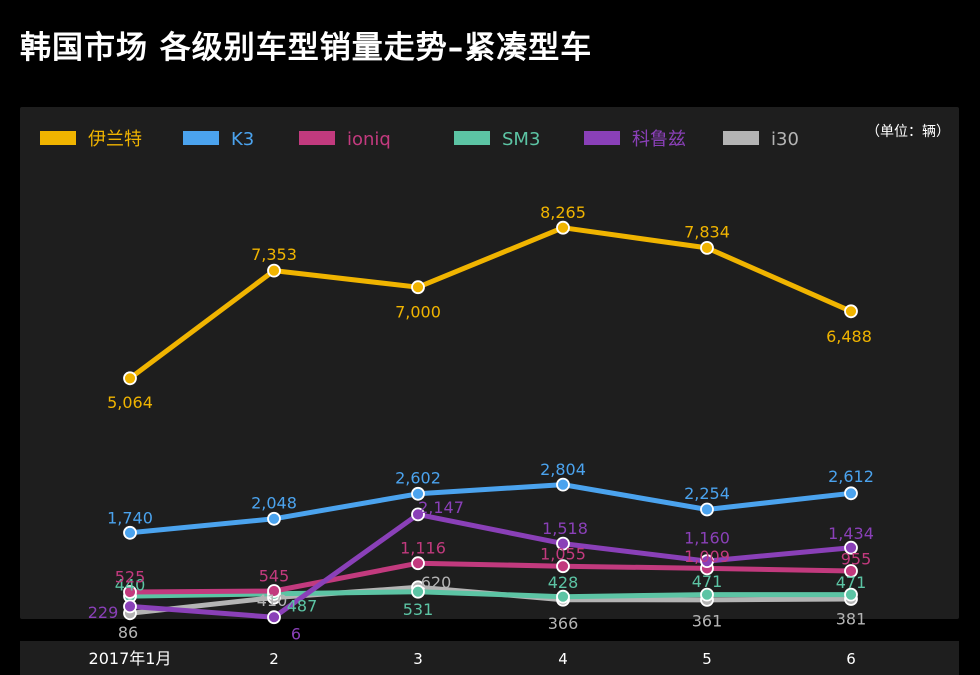 The image size is (980, 675). I want to click on data-point-伊兰特-5, so click(851, 311).